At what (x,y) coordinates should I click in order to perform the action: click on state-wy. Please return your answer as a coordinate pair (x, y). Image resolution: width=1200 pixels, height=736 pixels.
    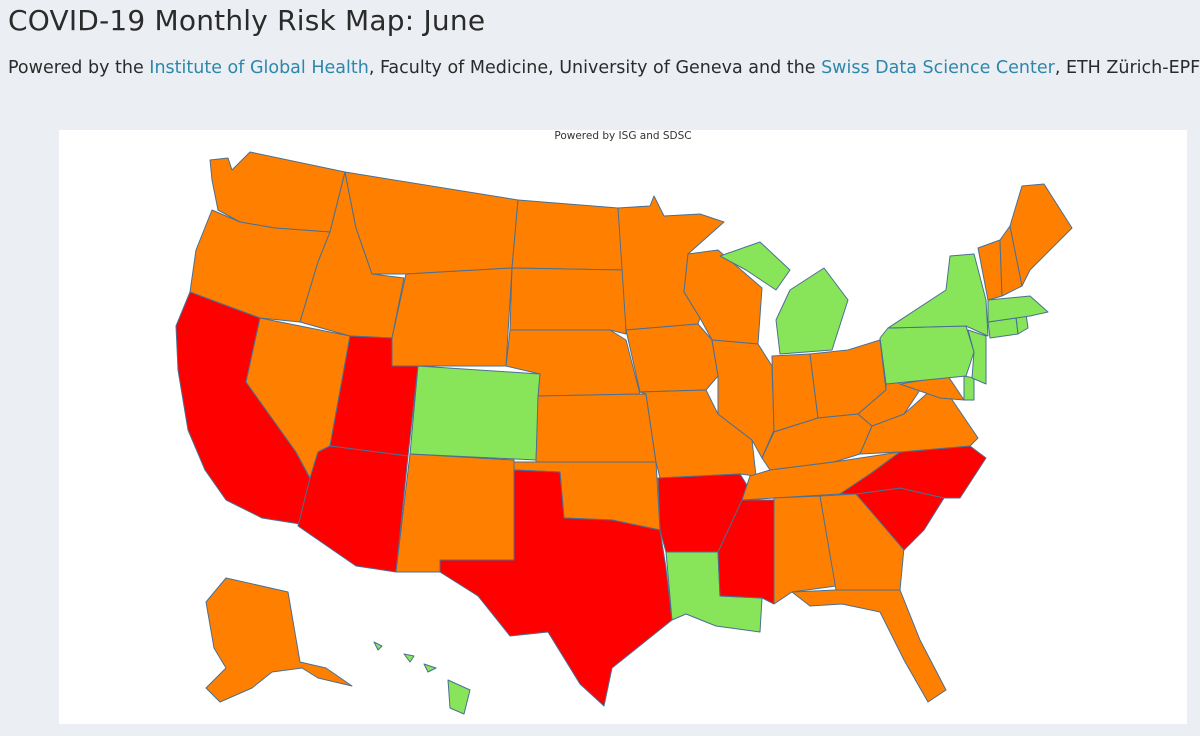
    Looking at the image, I should click on (452, 317).